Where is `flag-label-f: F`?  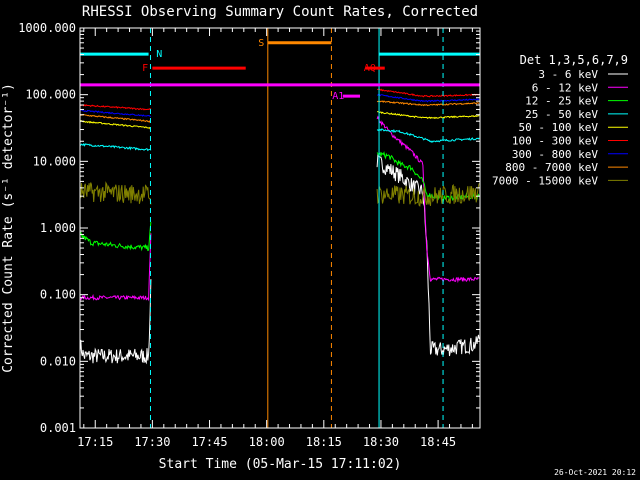
flag-label-f: F is located at coordinates (145, 68).